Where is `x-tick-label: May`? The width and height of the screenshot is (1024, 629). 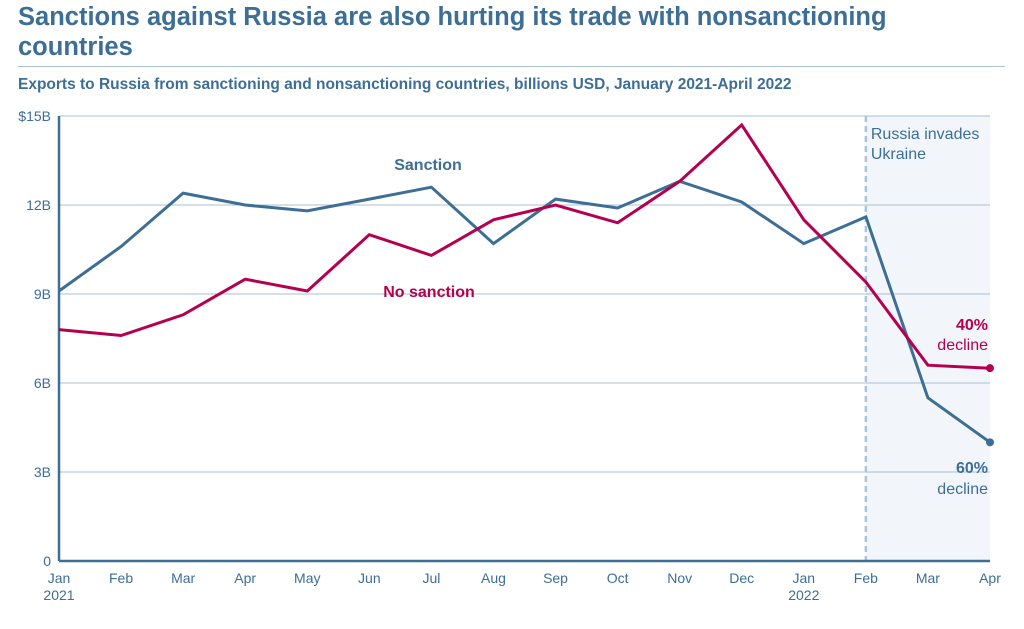
x-tick-label: May is located at coordinates (307, 578).